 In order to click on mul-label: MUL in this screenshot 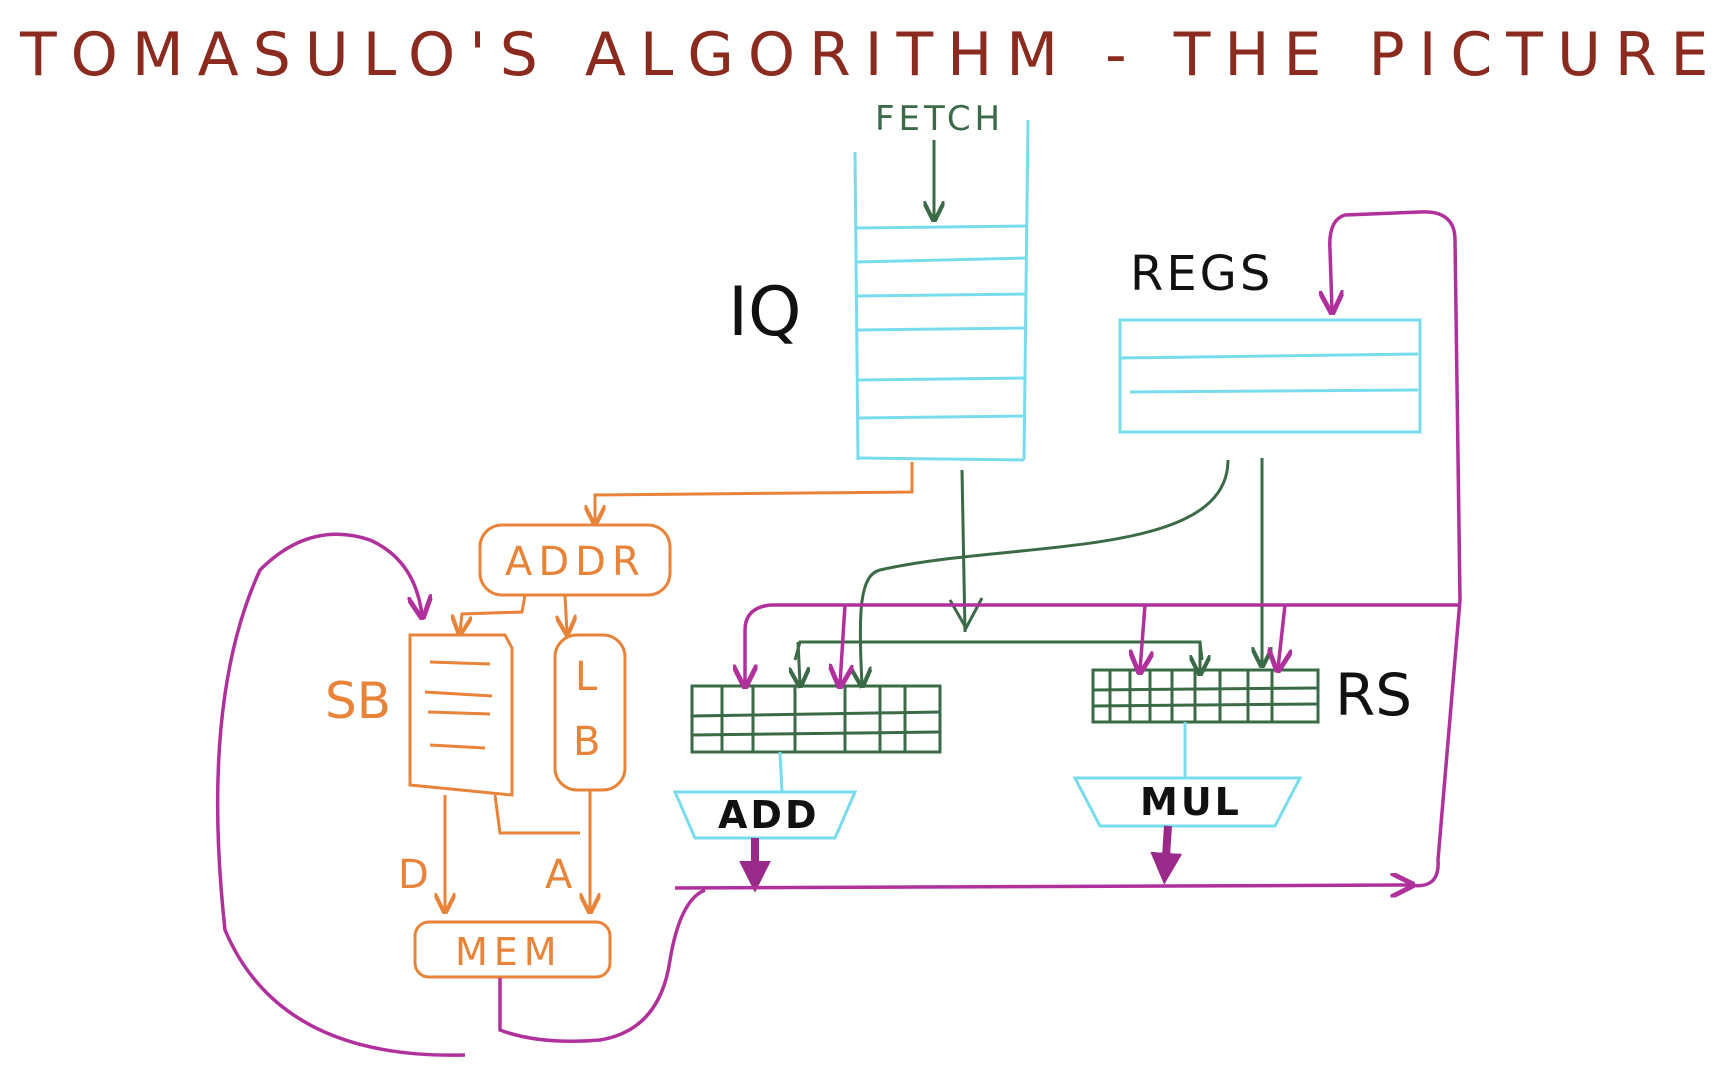, I will do `click(1191, 802)`.